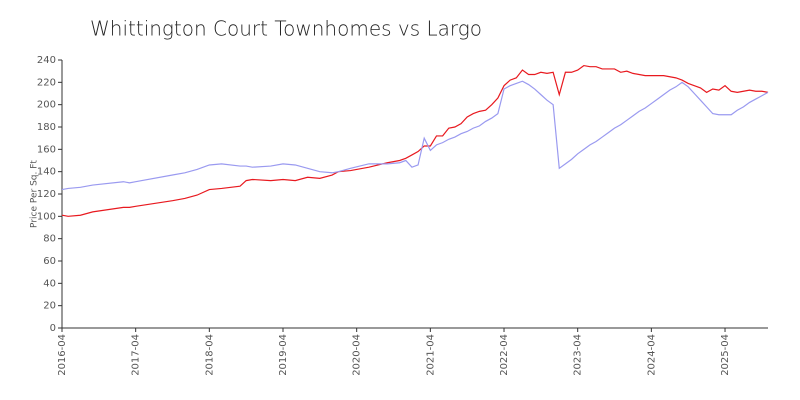 The image size is (800, 400). Describe the element at coordinates (46, 194) in the screenshot. I see `y-tick-label: 120` at that location.